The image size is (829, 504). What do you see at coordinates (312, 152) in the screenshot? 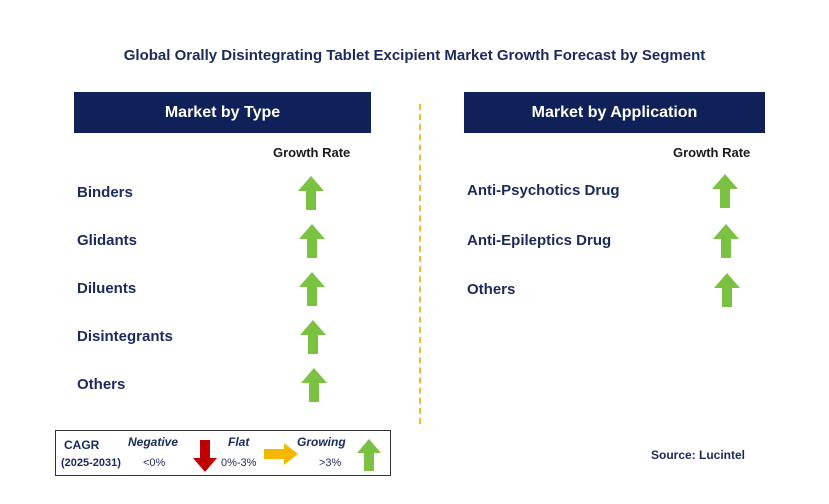
I see `type-growth-rate-label: Growth Rate` at bounding box center [312, 152].